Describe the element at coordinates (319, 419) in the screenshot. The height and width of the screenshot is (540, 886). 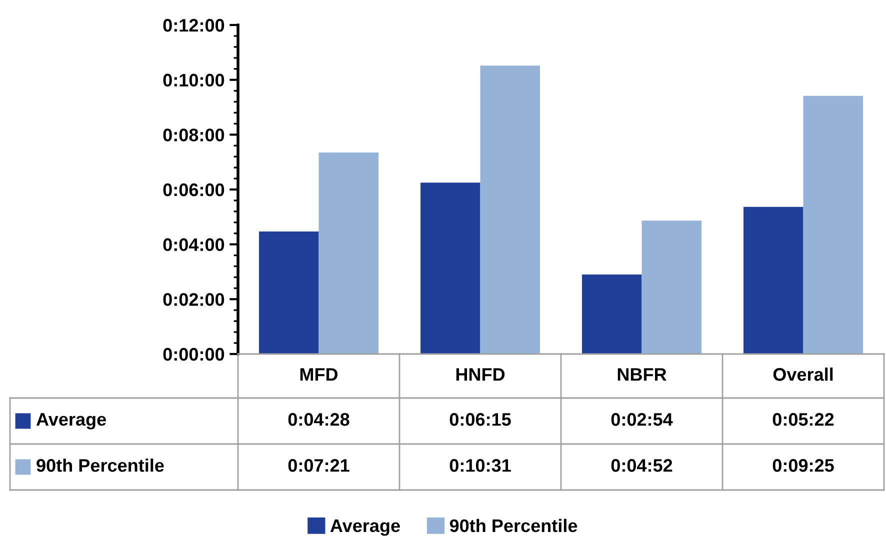
I see `data-label: 0:04:28` at that location.